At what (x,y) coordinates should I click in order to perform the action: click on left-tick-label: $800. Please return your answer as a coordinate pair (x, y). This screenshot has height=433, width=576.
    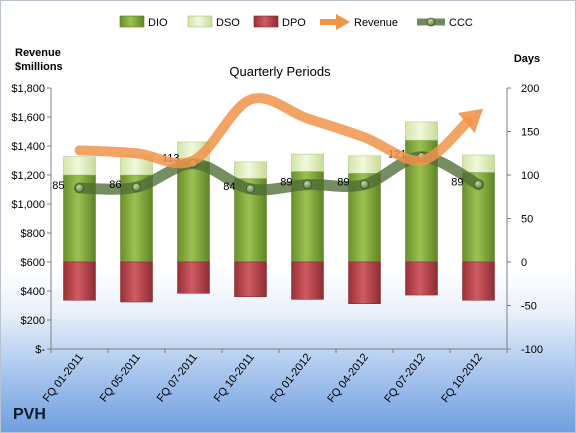
    Looking at the image, I should click on (33, 234).